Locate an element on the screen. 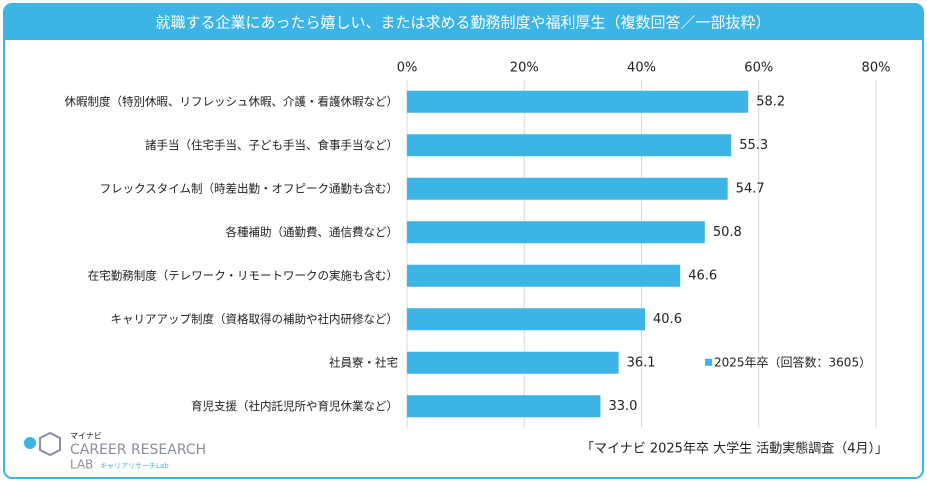 The width and height of the screenshot is (927, 484). logo-sub: キャリアリサーチLab is located at coordinates (134, 466).